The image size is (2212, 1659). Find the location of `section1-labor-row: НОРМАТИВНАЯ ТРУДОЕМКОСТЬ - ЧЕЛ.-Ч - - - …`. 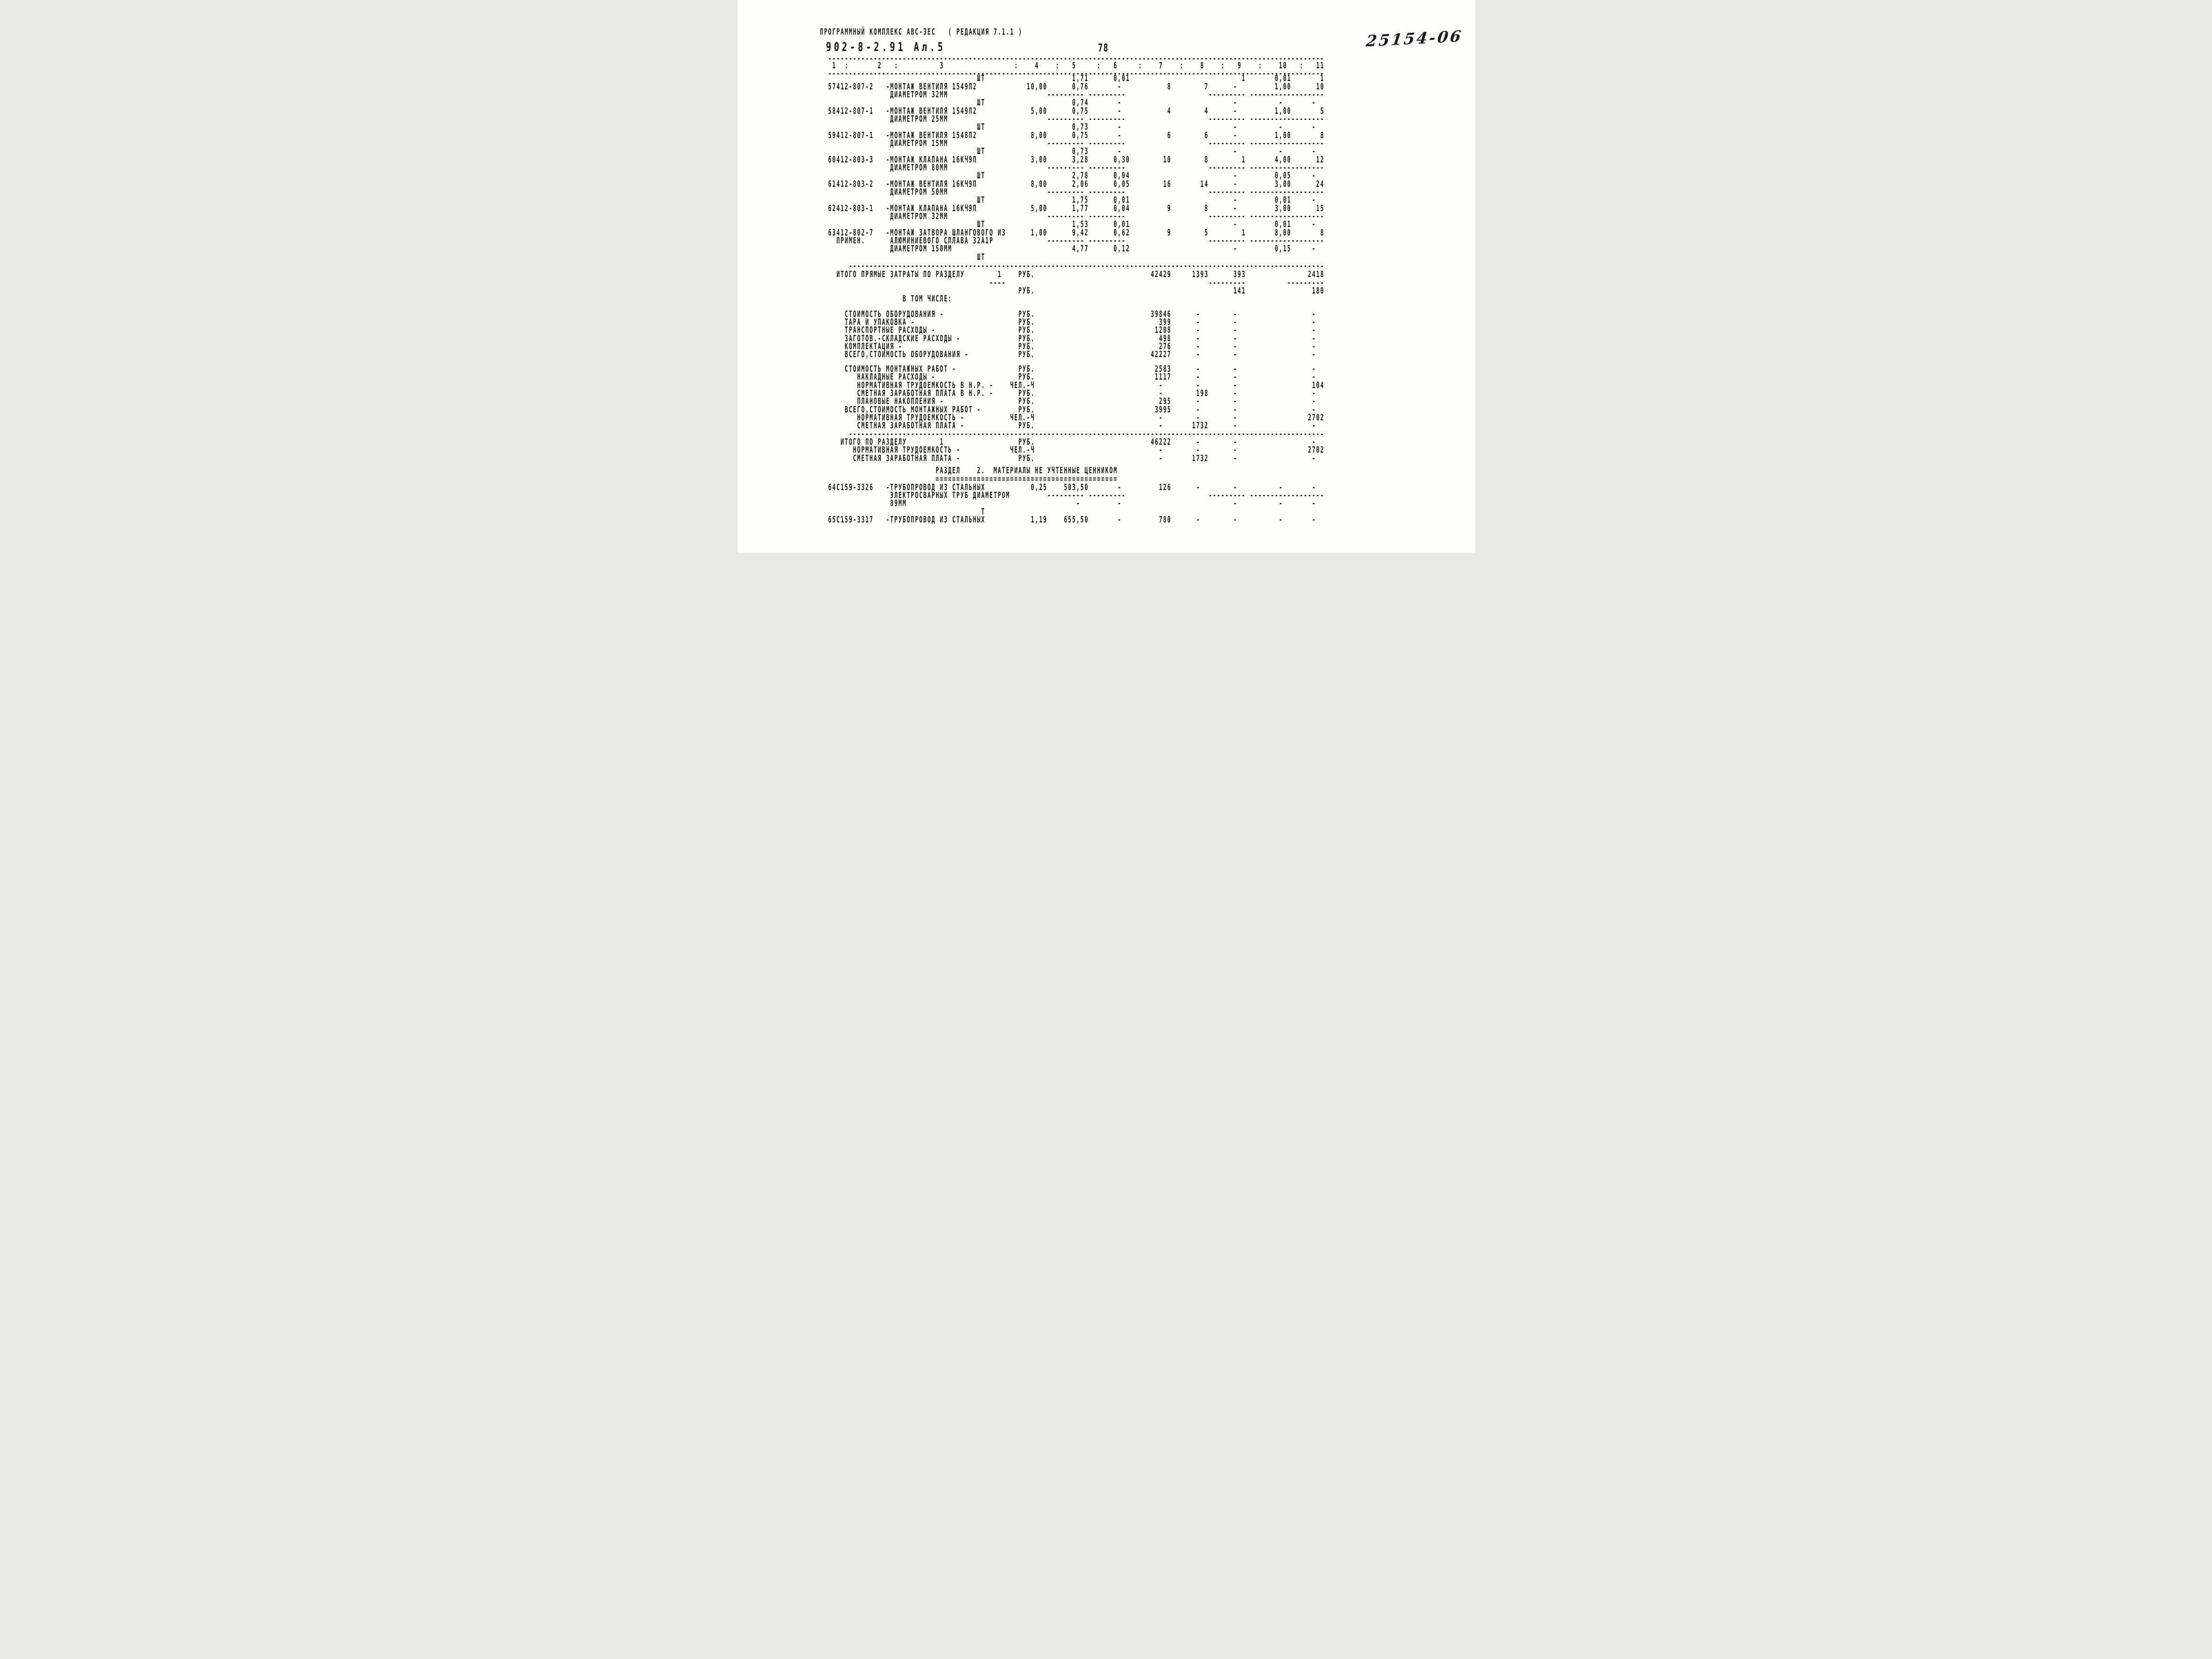

section1-labor-row: НОРМАТИВНАЯ ТРУДОЕМКОСТЬ - ЧЕЛ.-Ч - - - … is located at coordinates (1072, 450).